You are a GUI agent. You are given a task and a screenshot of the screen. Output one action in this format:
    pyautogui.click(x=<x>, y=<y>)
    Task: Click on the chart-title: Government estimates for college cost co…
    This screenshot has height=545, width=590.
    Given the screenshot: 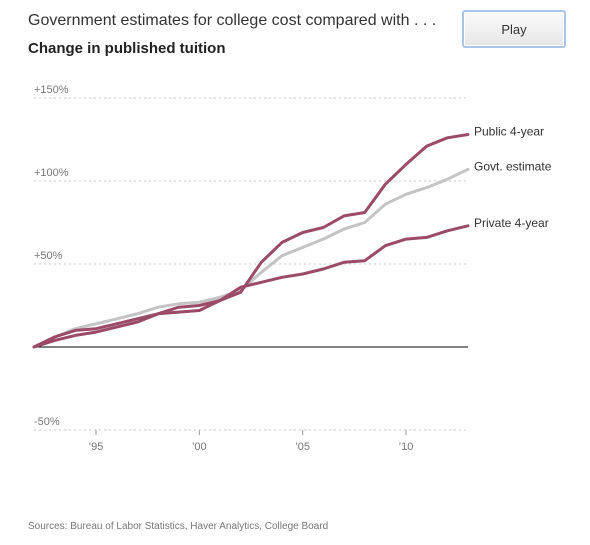 What is the action you would take?
    pyautogui.click(x=232, y=20)
    